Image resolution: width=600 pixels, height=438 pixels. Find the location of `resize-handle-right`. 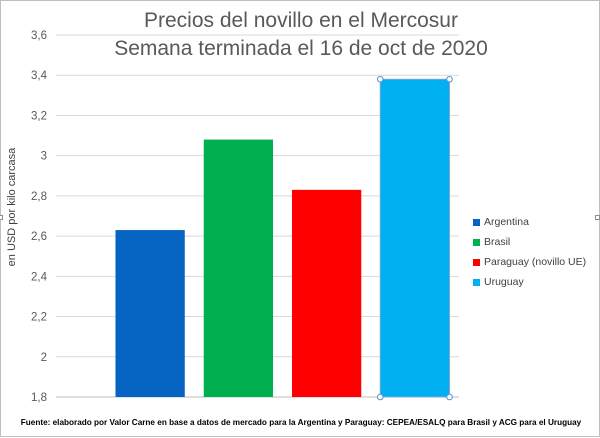

resize-handle-right is located at coordinates (597, 217).